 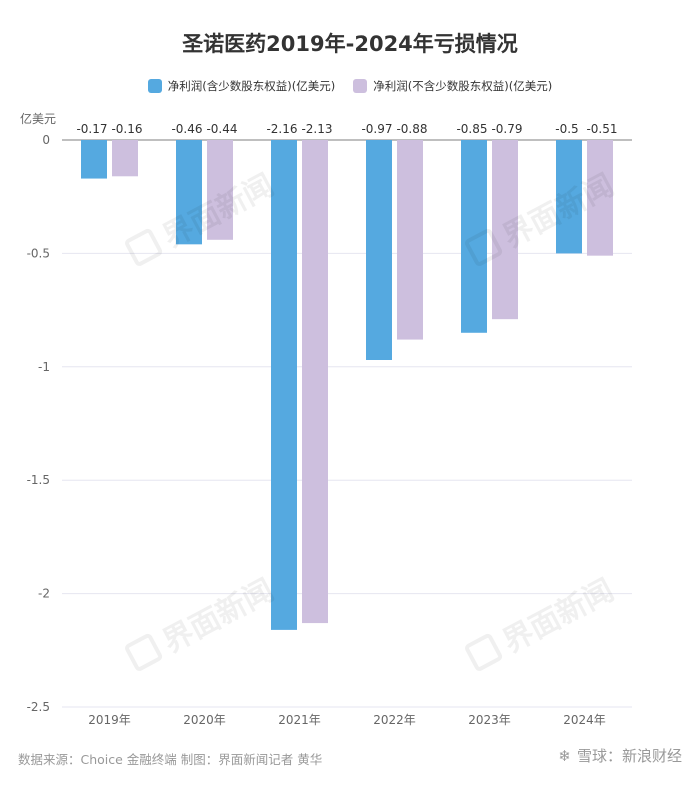 I want to click on x-tick-label: 2022年, so click(x=394, y=720).